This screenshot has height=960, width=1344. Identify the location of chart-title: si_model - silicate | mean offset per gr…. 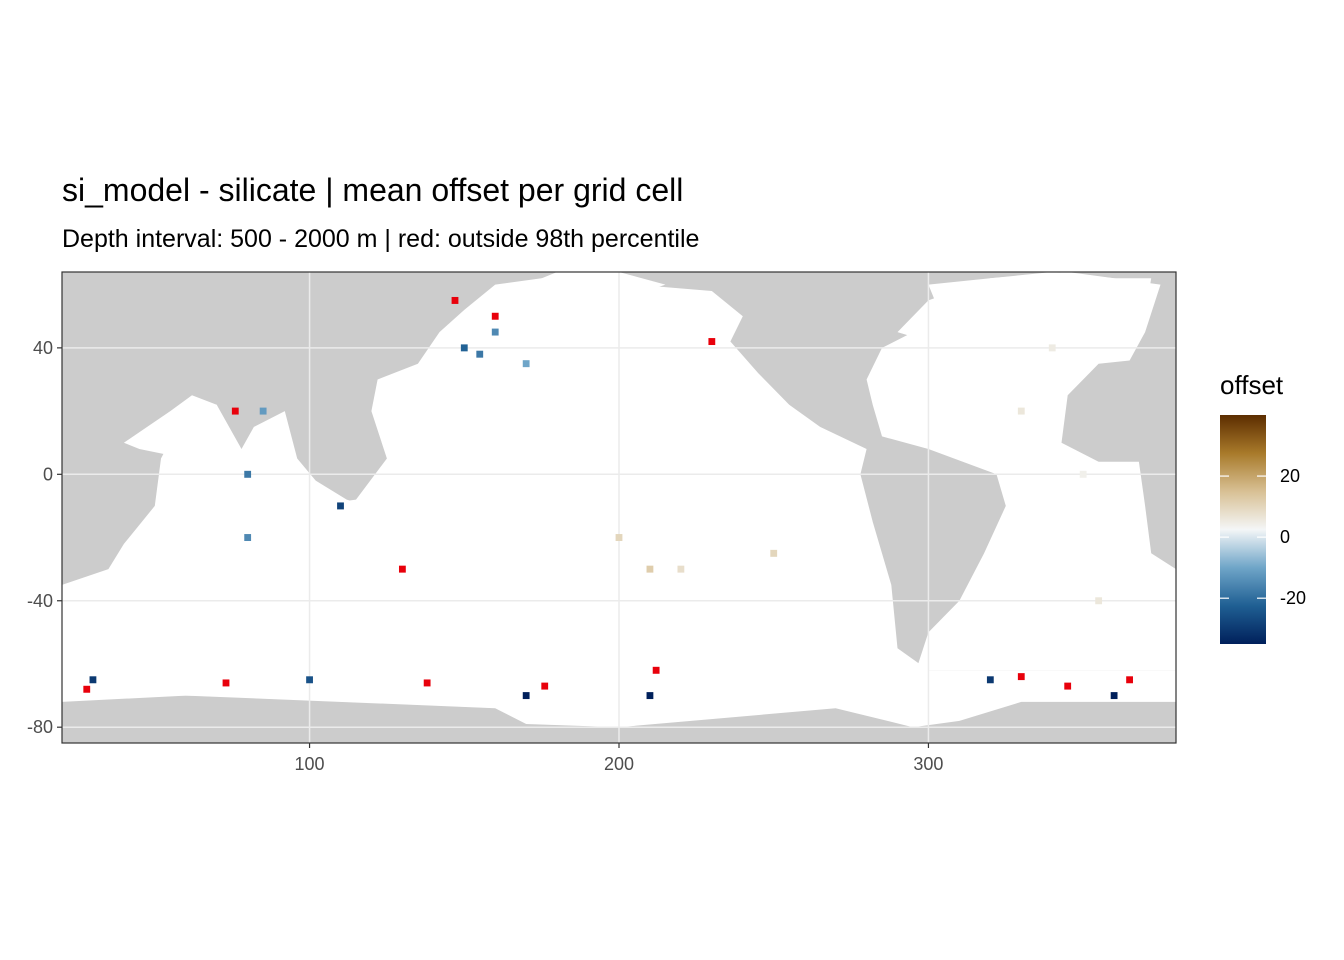
(373, 190).